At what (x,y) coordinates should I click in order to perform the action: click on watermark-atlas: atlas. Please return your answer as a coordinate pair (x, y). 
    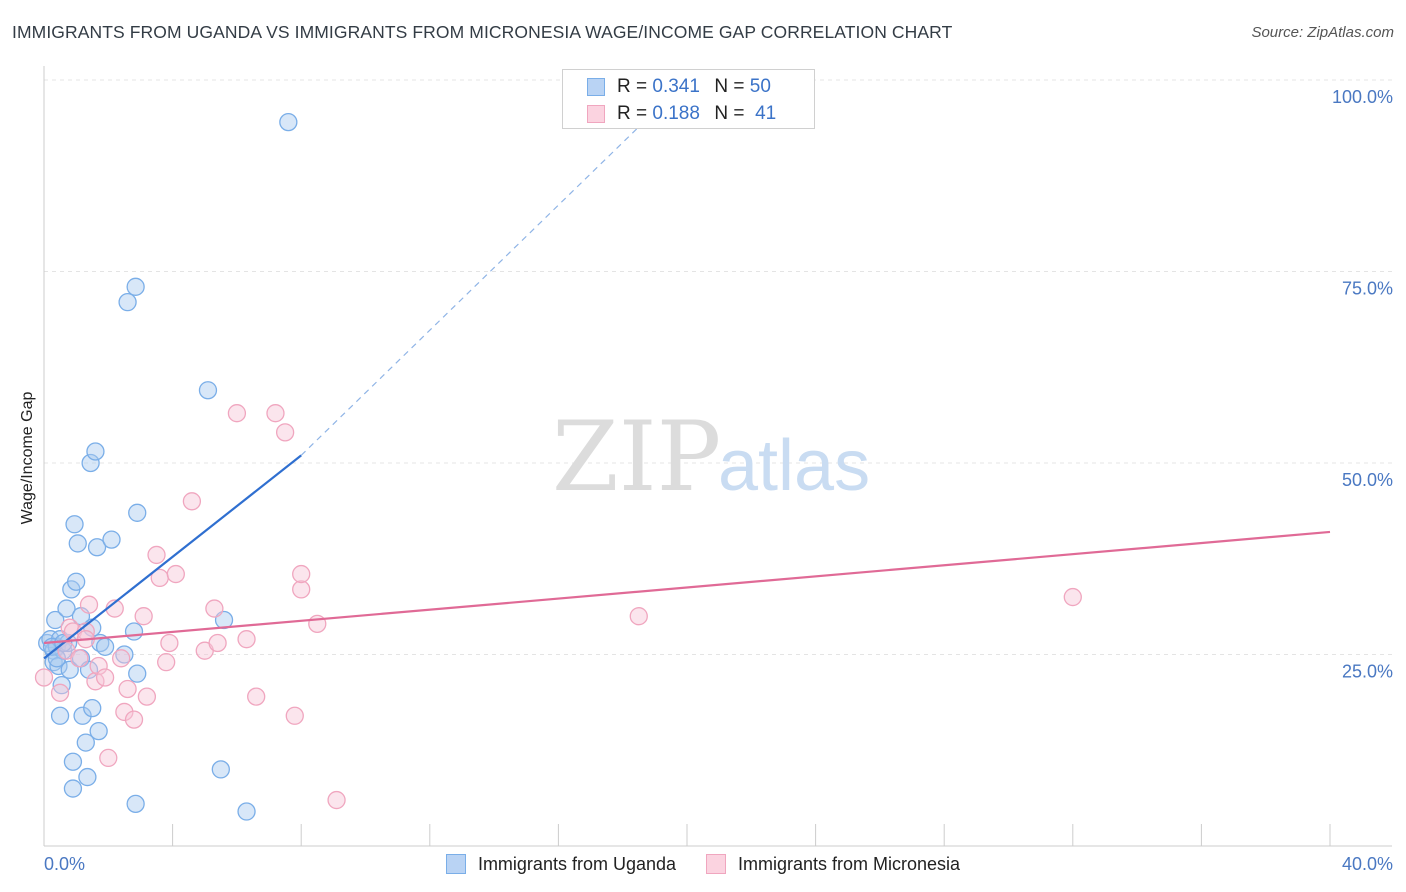
    Looking at the image, I should click on (794, 466).